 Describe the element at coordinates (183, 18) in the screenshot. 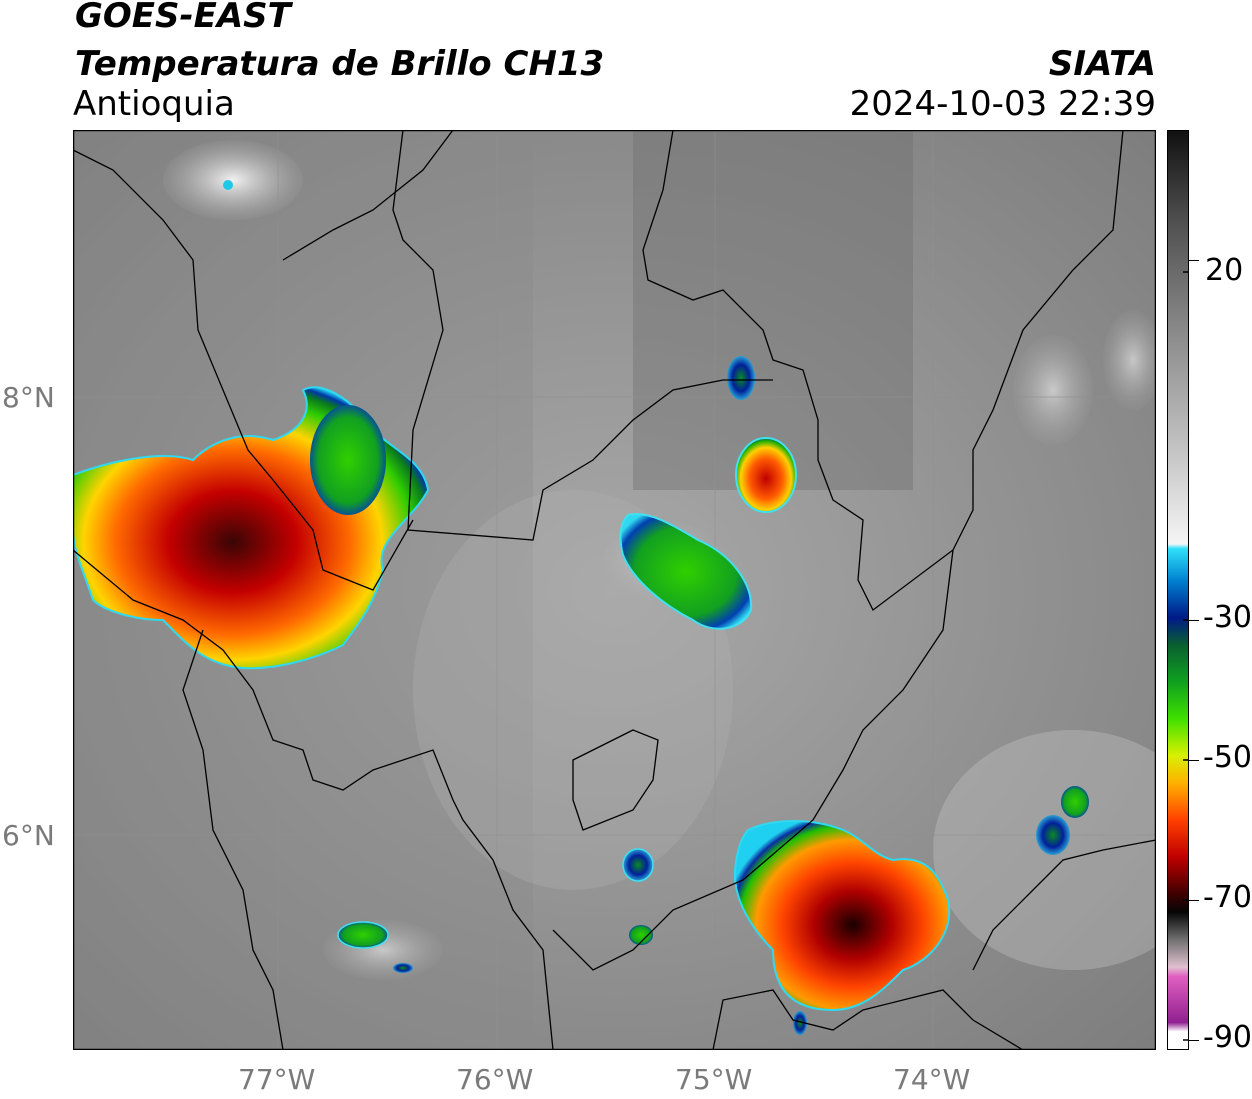

I see `satellite-title: GOES-EAST` at that location.